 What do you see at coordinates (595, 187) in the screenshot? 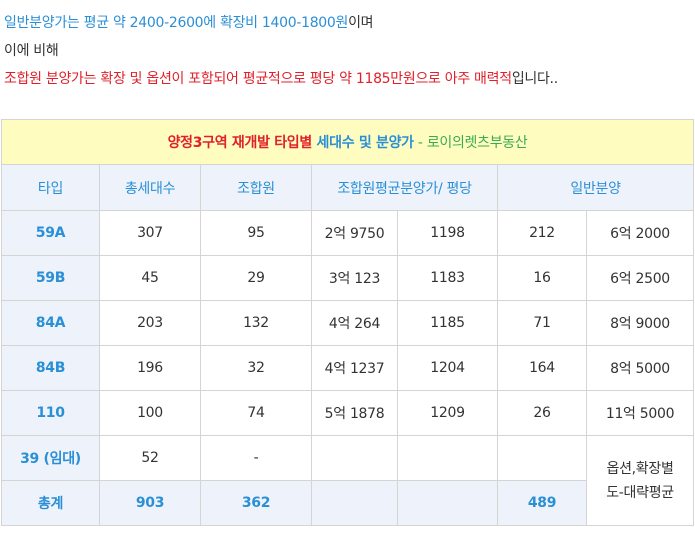
I see `header-general: 일반분양` at bounding box center [595, 187].